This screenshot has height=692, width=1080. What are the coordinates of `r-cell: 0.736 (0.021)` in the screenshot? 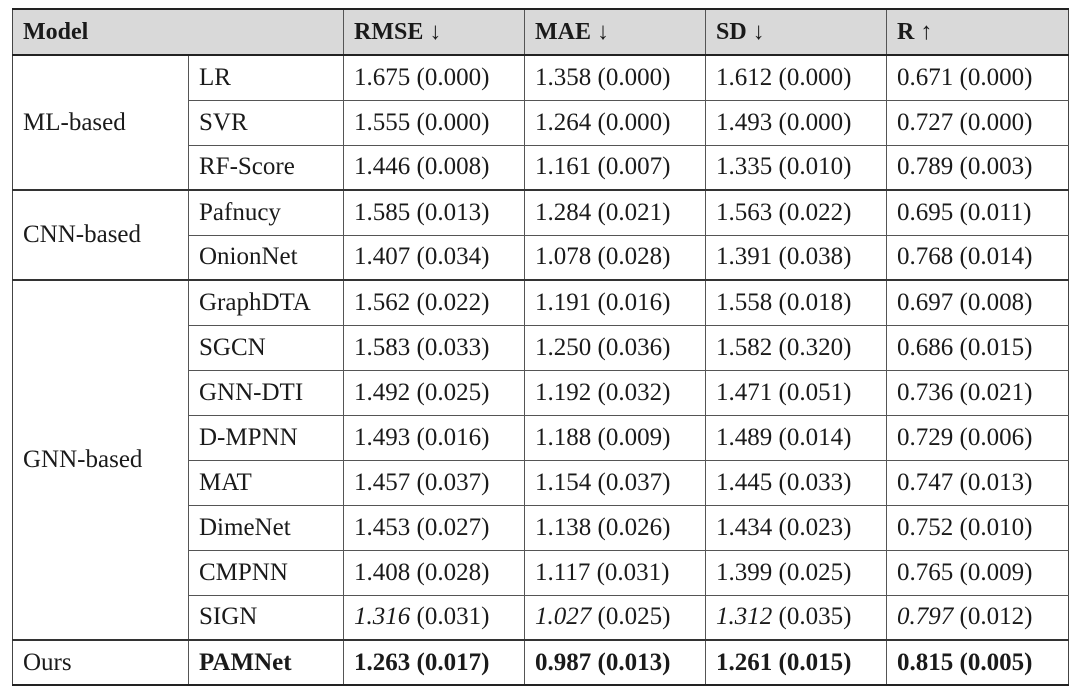 It's located at (977, 392).